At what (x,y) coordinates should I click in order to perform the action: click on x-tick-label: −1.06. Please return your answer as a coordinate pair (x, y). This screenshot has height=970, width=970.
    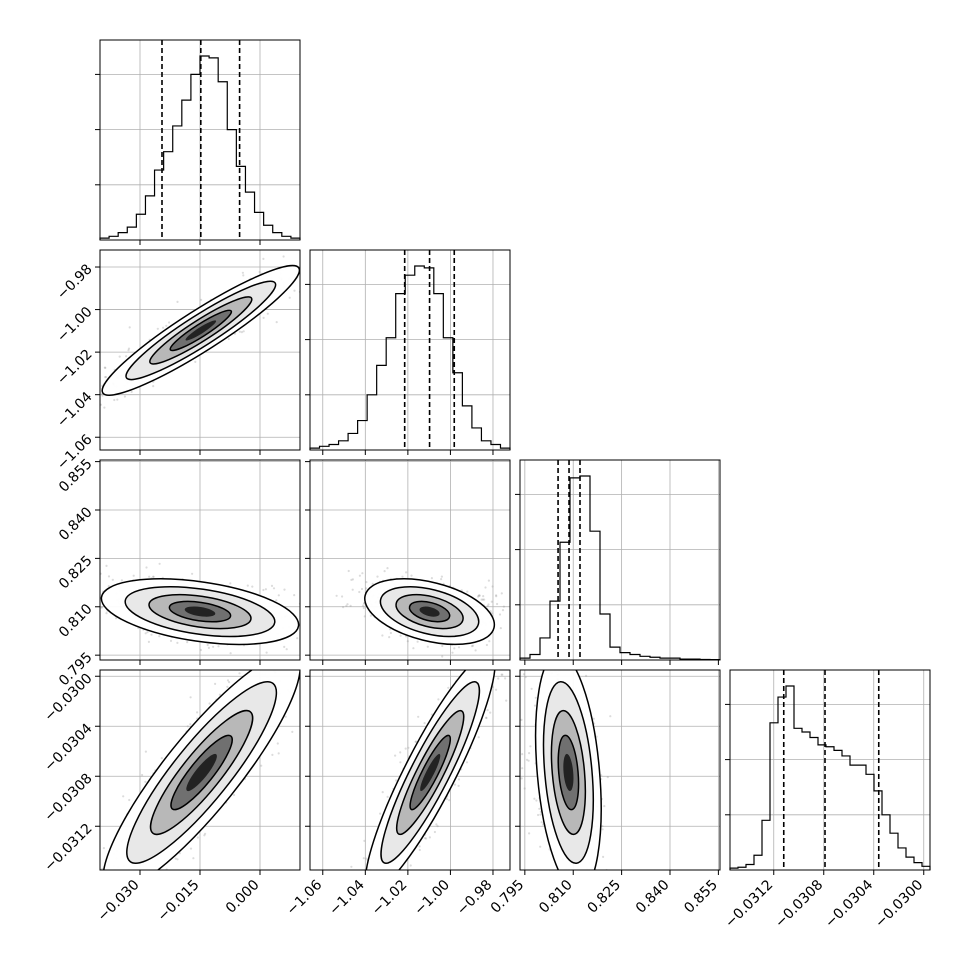
    Looking at the image, I should click on (305, 898).